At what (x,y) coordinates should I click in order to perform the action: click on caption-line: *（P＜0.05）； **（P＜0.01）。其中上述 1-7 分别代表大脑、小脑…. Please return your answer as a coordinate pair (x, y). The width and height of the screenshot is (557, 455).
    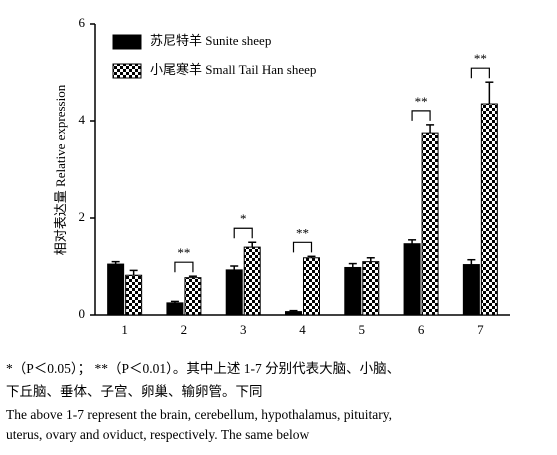
    Looking at the image, I should click on (203, 368).